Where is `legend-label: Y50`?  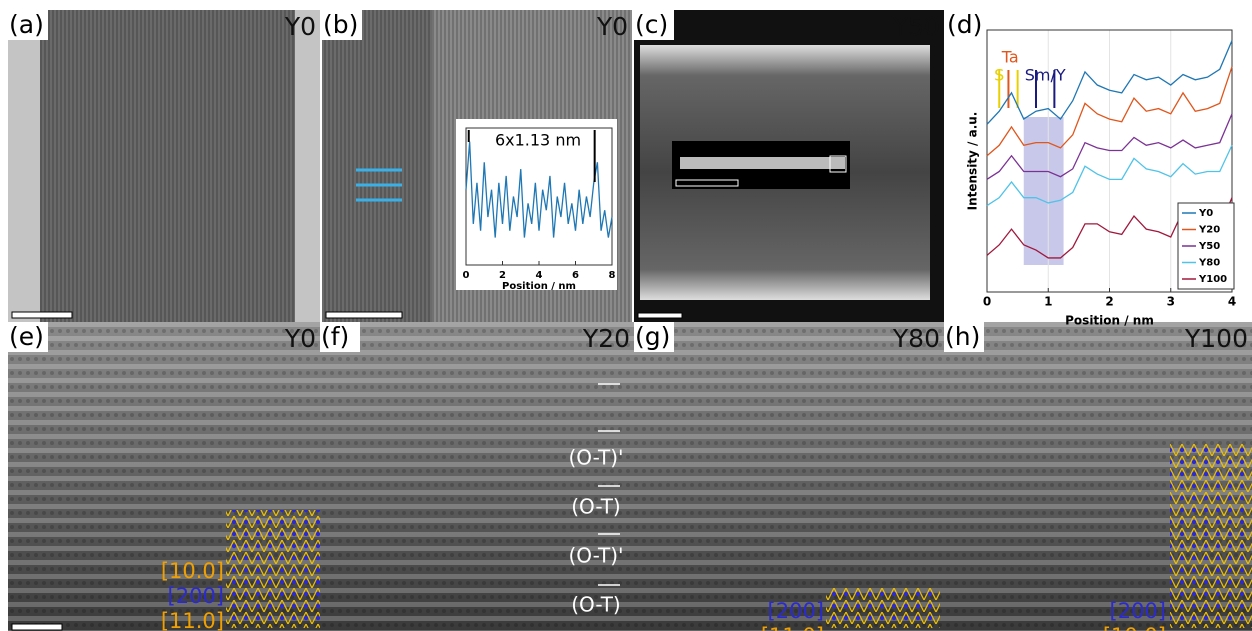
legend-label: Y50 is located at coordinates (1209, 246).